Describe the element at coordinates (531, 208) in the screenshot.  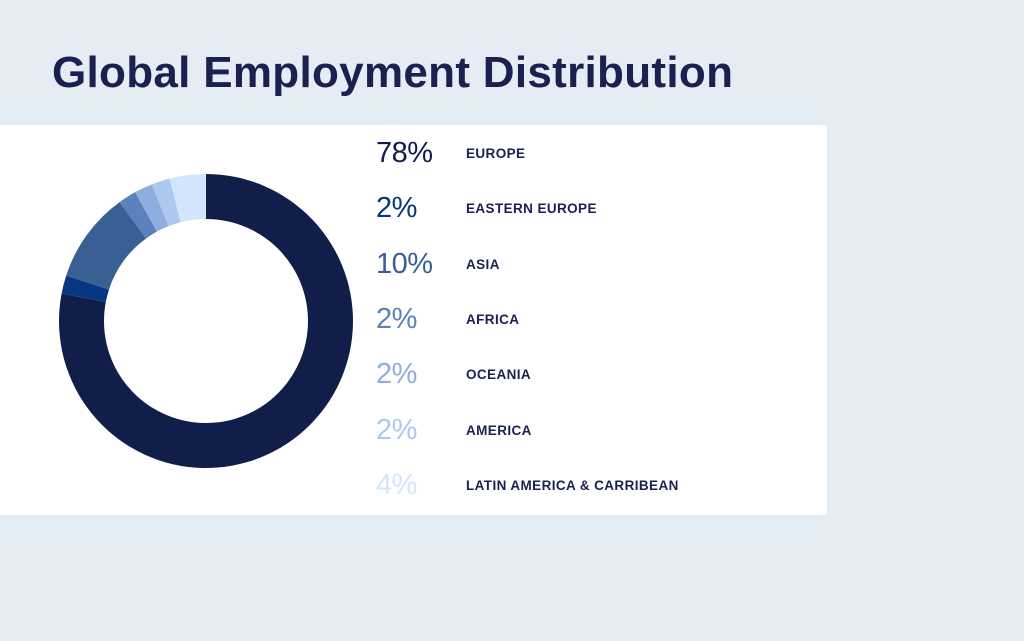
I see `legend-label-eastern-europe: EASTERN EUROPE` at that location.